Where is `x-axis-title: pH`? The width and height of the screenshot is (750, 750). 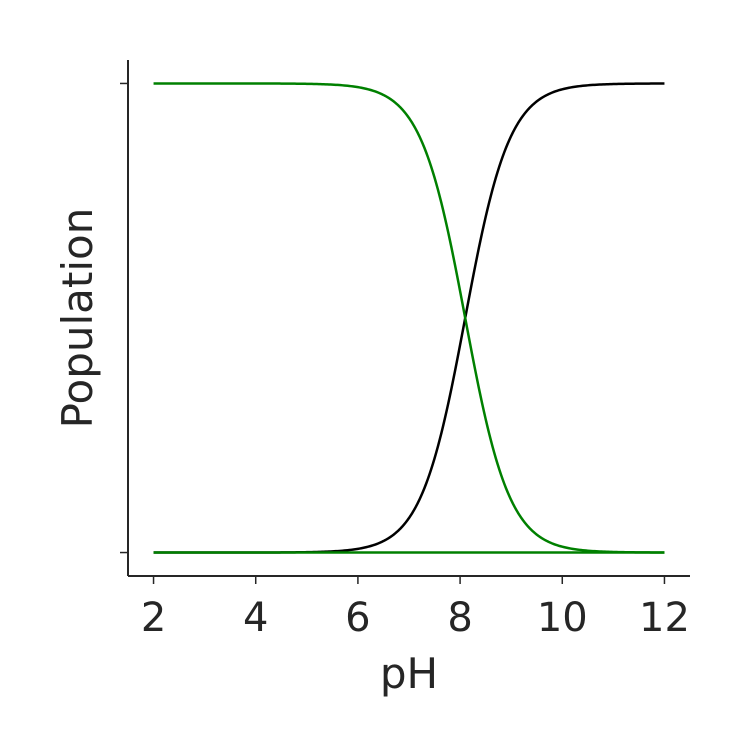 x-axis-title: pH is located at coordinates (409, 673).